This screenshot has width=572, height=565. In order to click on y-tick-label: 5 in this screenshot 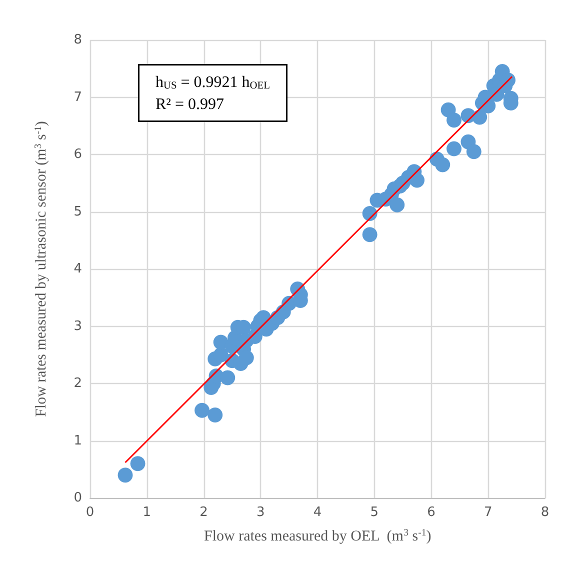, I will do `click(78, 212)`.